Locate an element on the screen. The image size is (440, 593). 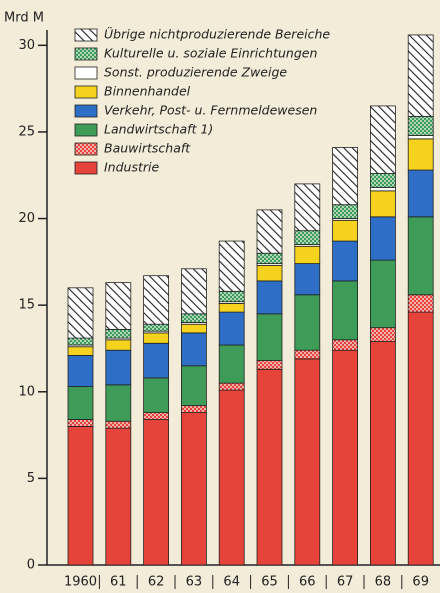
legend-label: Binnenhandel is located at coordinates (147, 91).